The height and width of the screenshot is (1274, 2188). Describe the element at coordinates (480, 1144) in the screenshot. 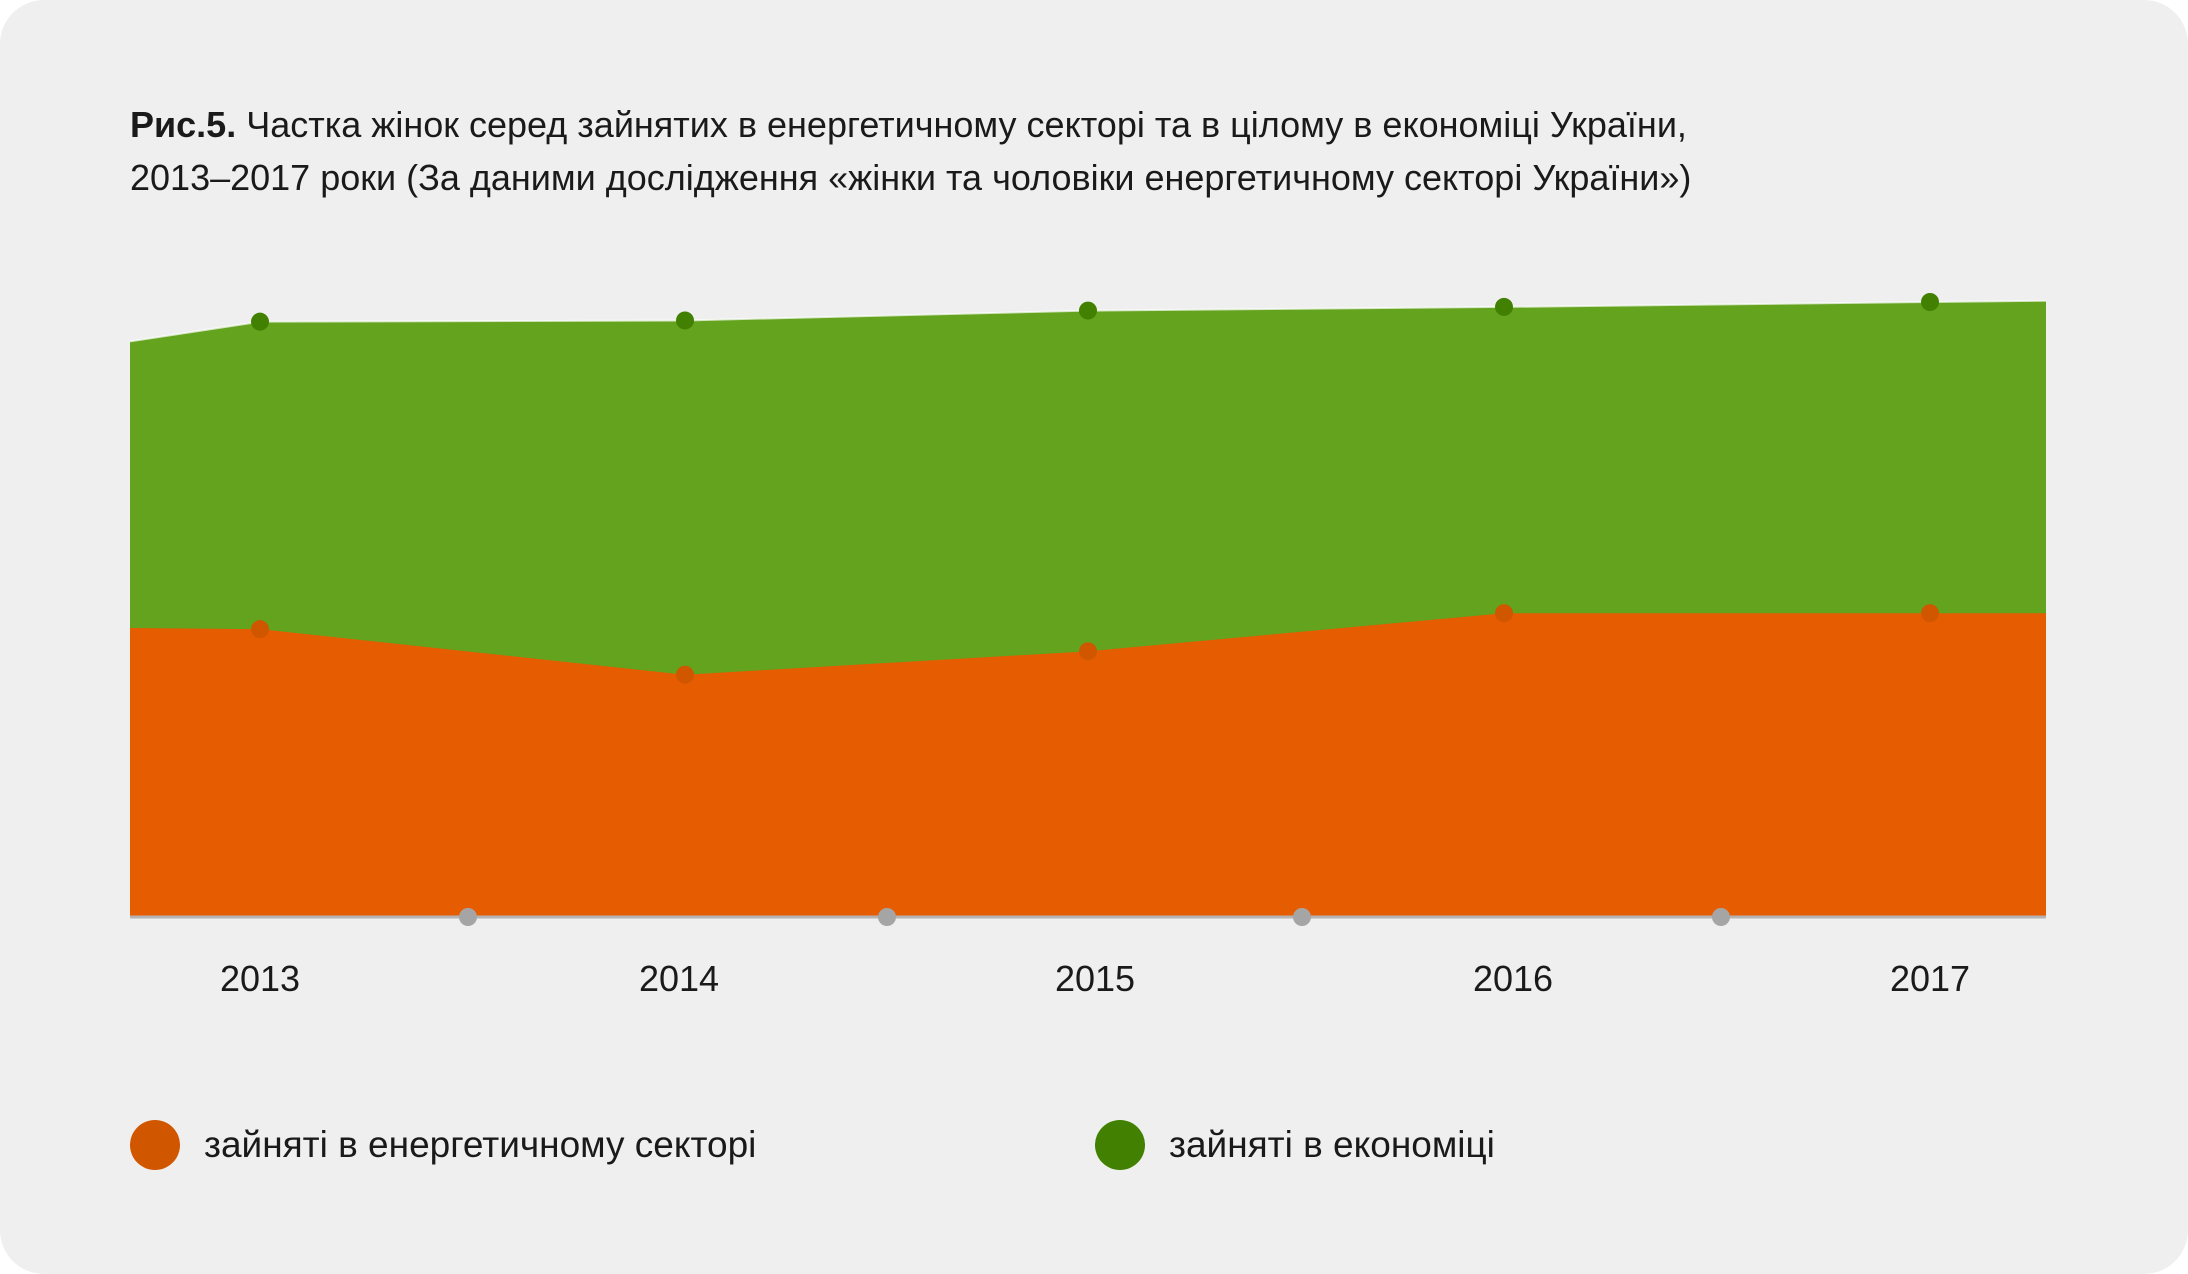

I see `legend-label-energy: зайняті в енергетичному секторі` at that location.